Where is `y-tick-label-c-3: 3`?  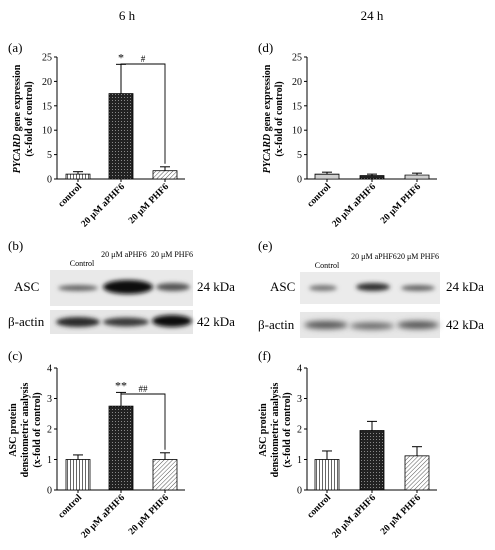 y-tick-label-c-3: 3 is located at coordinates (49, 399).